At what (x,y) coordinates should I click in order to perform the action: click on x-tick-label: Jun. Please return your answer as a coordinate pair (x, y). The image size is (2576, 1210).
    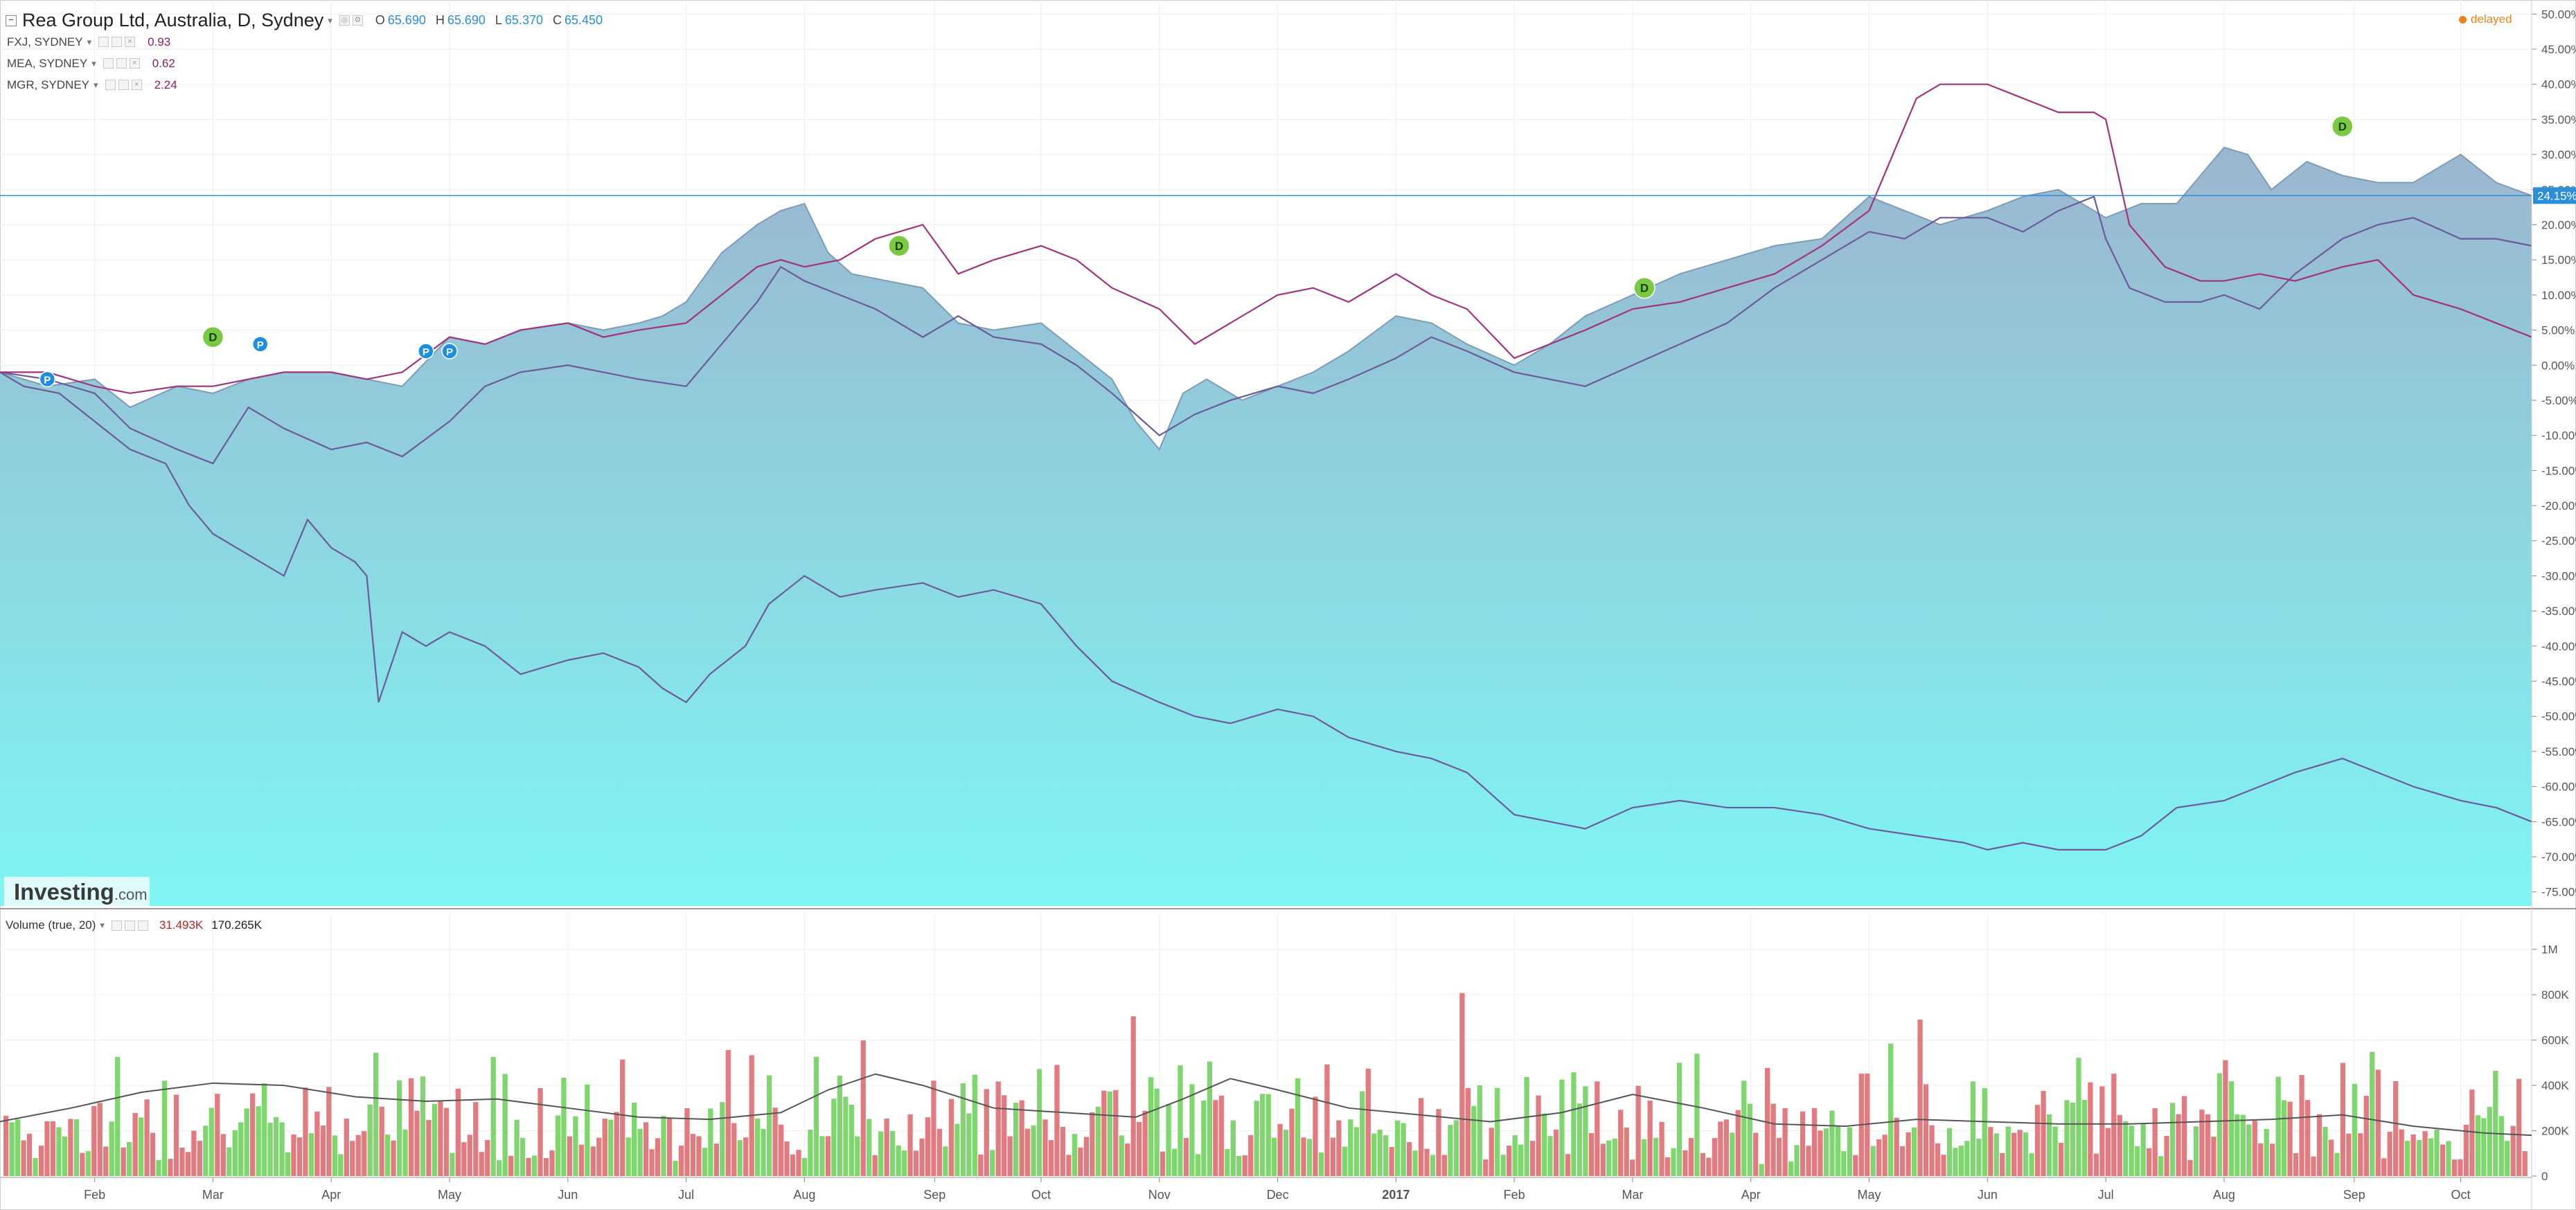
    Looking at the image, I should click on (568, 1195).